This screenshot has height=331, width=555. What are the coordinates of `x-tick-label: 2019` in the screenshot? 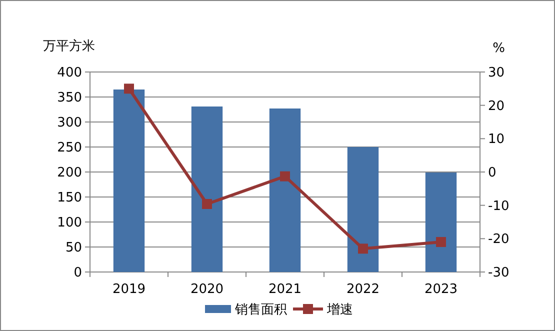 It's located at (129, 289).